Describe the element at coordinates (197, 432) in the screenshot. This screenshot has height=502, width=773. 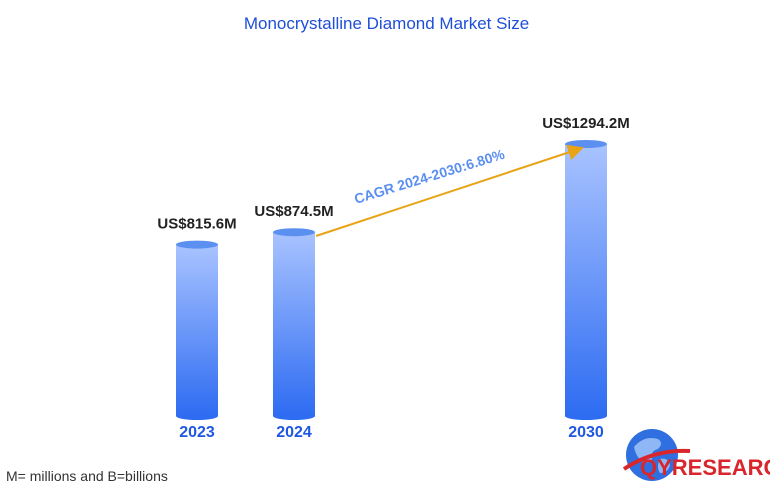
I see `x-tick-label: 2023` at that location.